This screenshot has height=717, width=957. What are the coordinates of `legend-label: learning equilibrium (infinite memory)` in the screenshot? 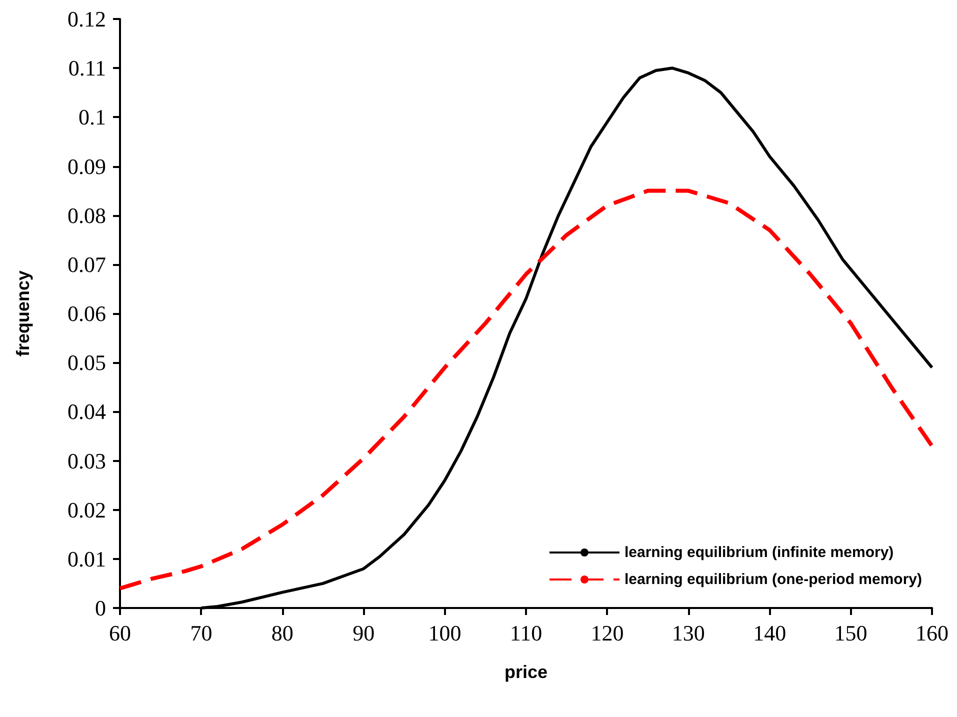 It's located at (759, 552).